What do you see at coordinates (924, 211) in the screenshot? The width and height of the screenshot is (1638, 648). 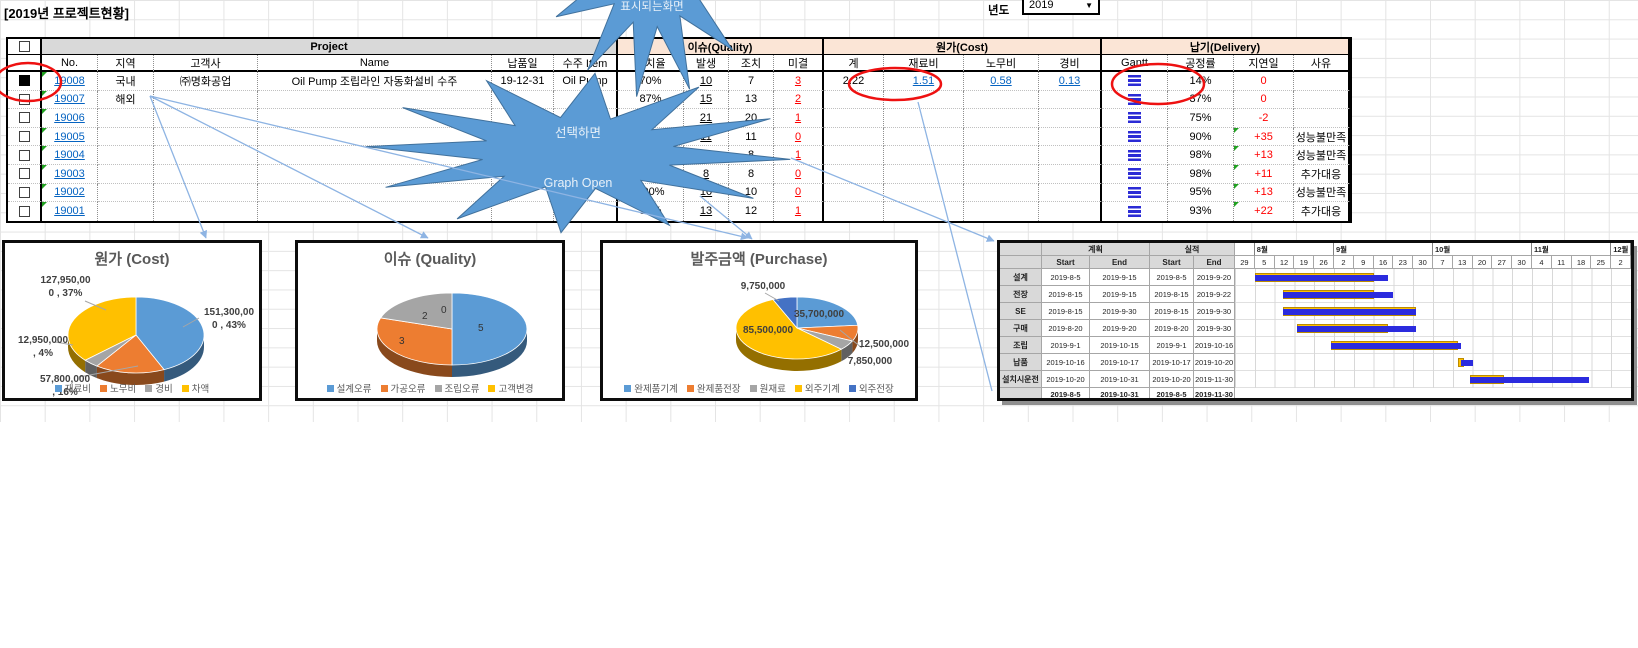 I see `cell-material` at bounding box center [924, 211].